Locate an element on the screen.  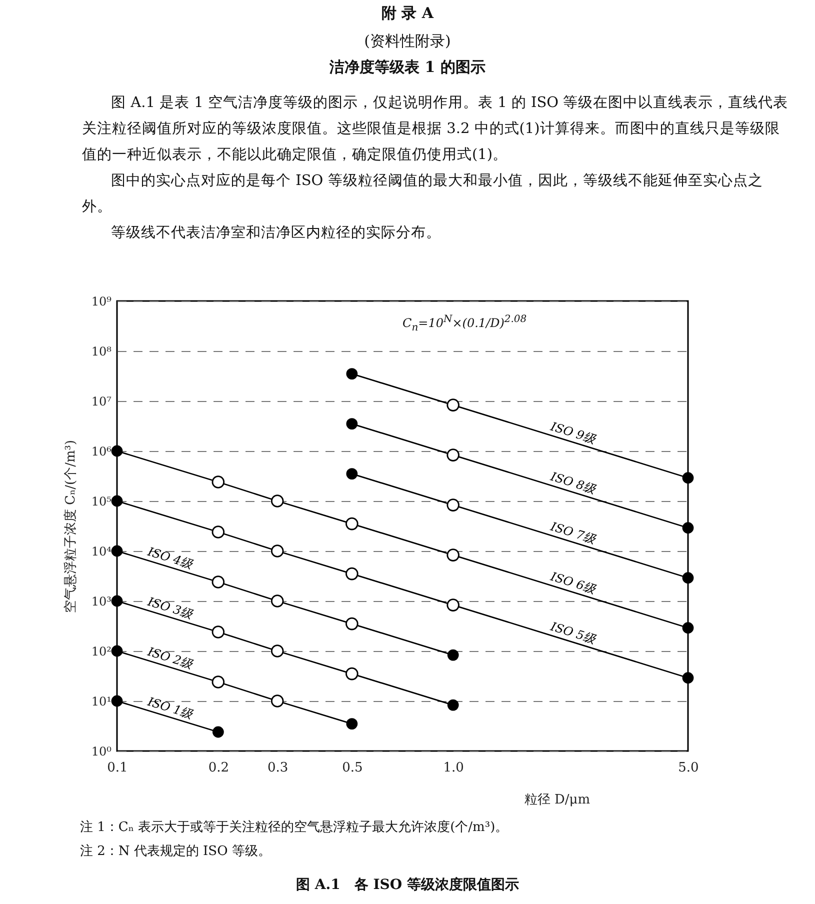
text: ISO 3级 is located at coordinates (170, 608).